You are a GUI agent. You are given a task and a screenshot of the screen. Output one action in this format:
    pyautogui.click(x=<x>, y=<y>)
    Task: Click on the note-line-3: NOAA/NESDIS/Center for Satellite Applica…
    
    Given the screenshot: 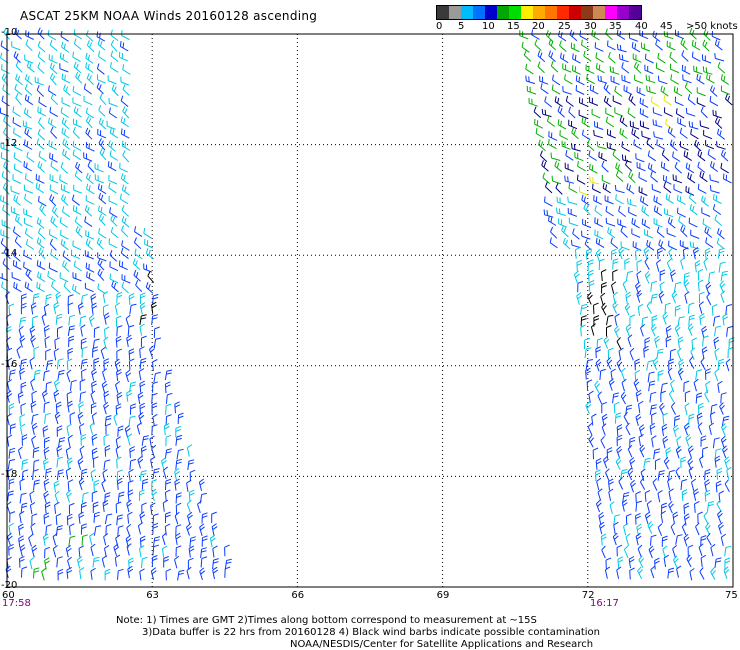 What is the action you would take?
    pyautogui.click(x=442, y=644)
    